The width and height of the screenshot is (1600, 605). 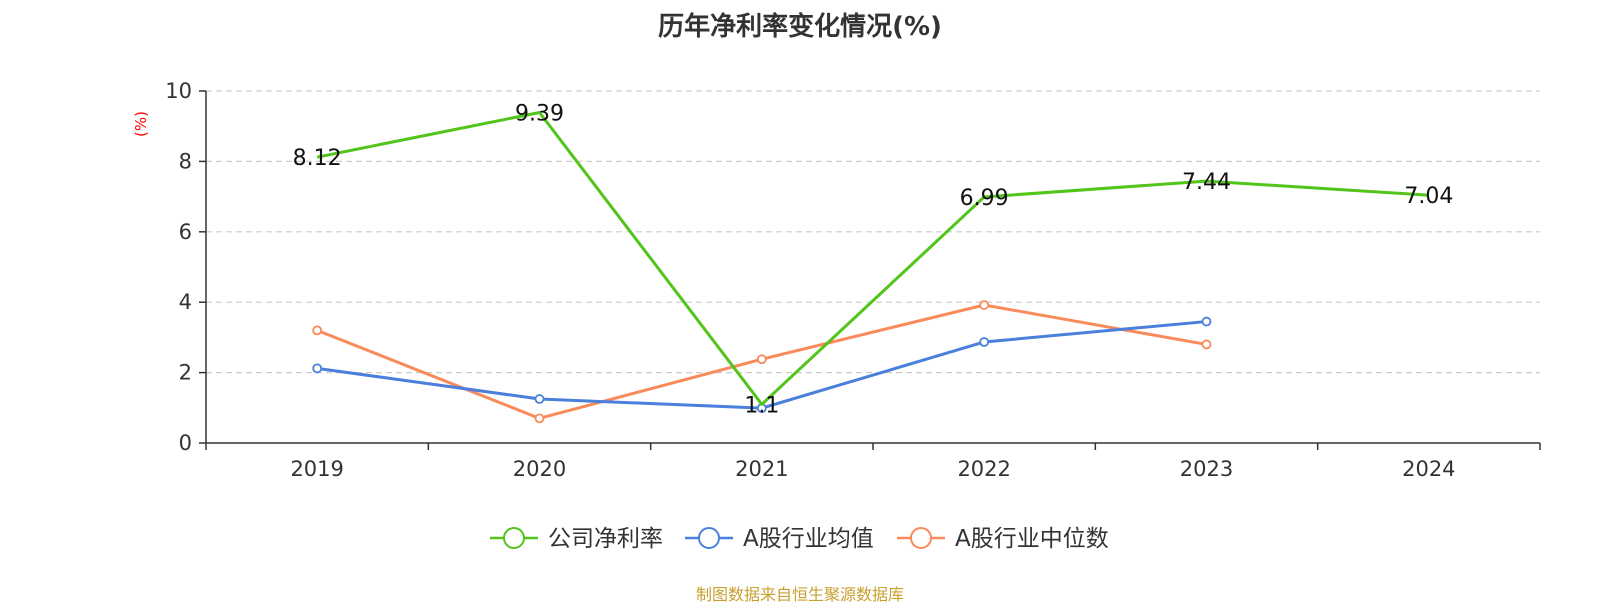 I want to click on legend-label: 公司净利率, so click(x=605, y=539).